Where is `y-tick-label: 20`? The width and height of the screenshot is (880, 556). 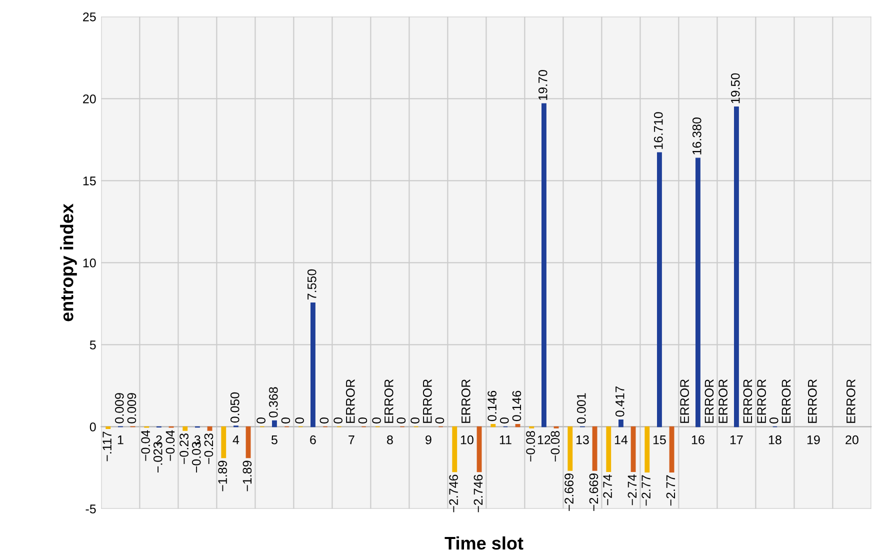 y-tick-label: 20 is located at coordinates (89, 99).